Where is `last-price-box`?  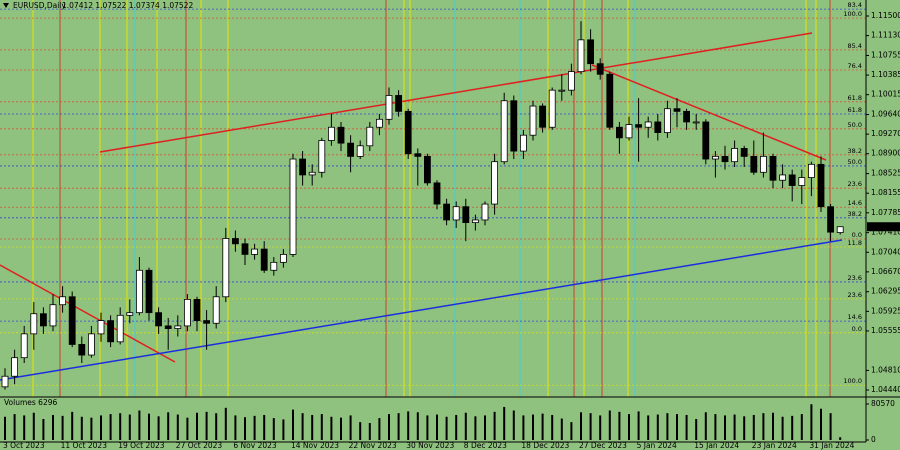
last-price-box is located at coordinates (883, 227).